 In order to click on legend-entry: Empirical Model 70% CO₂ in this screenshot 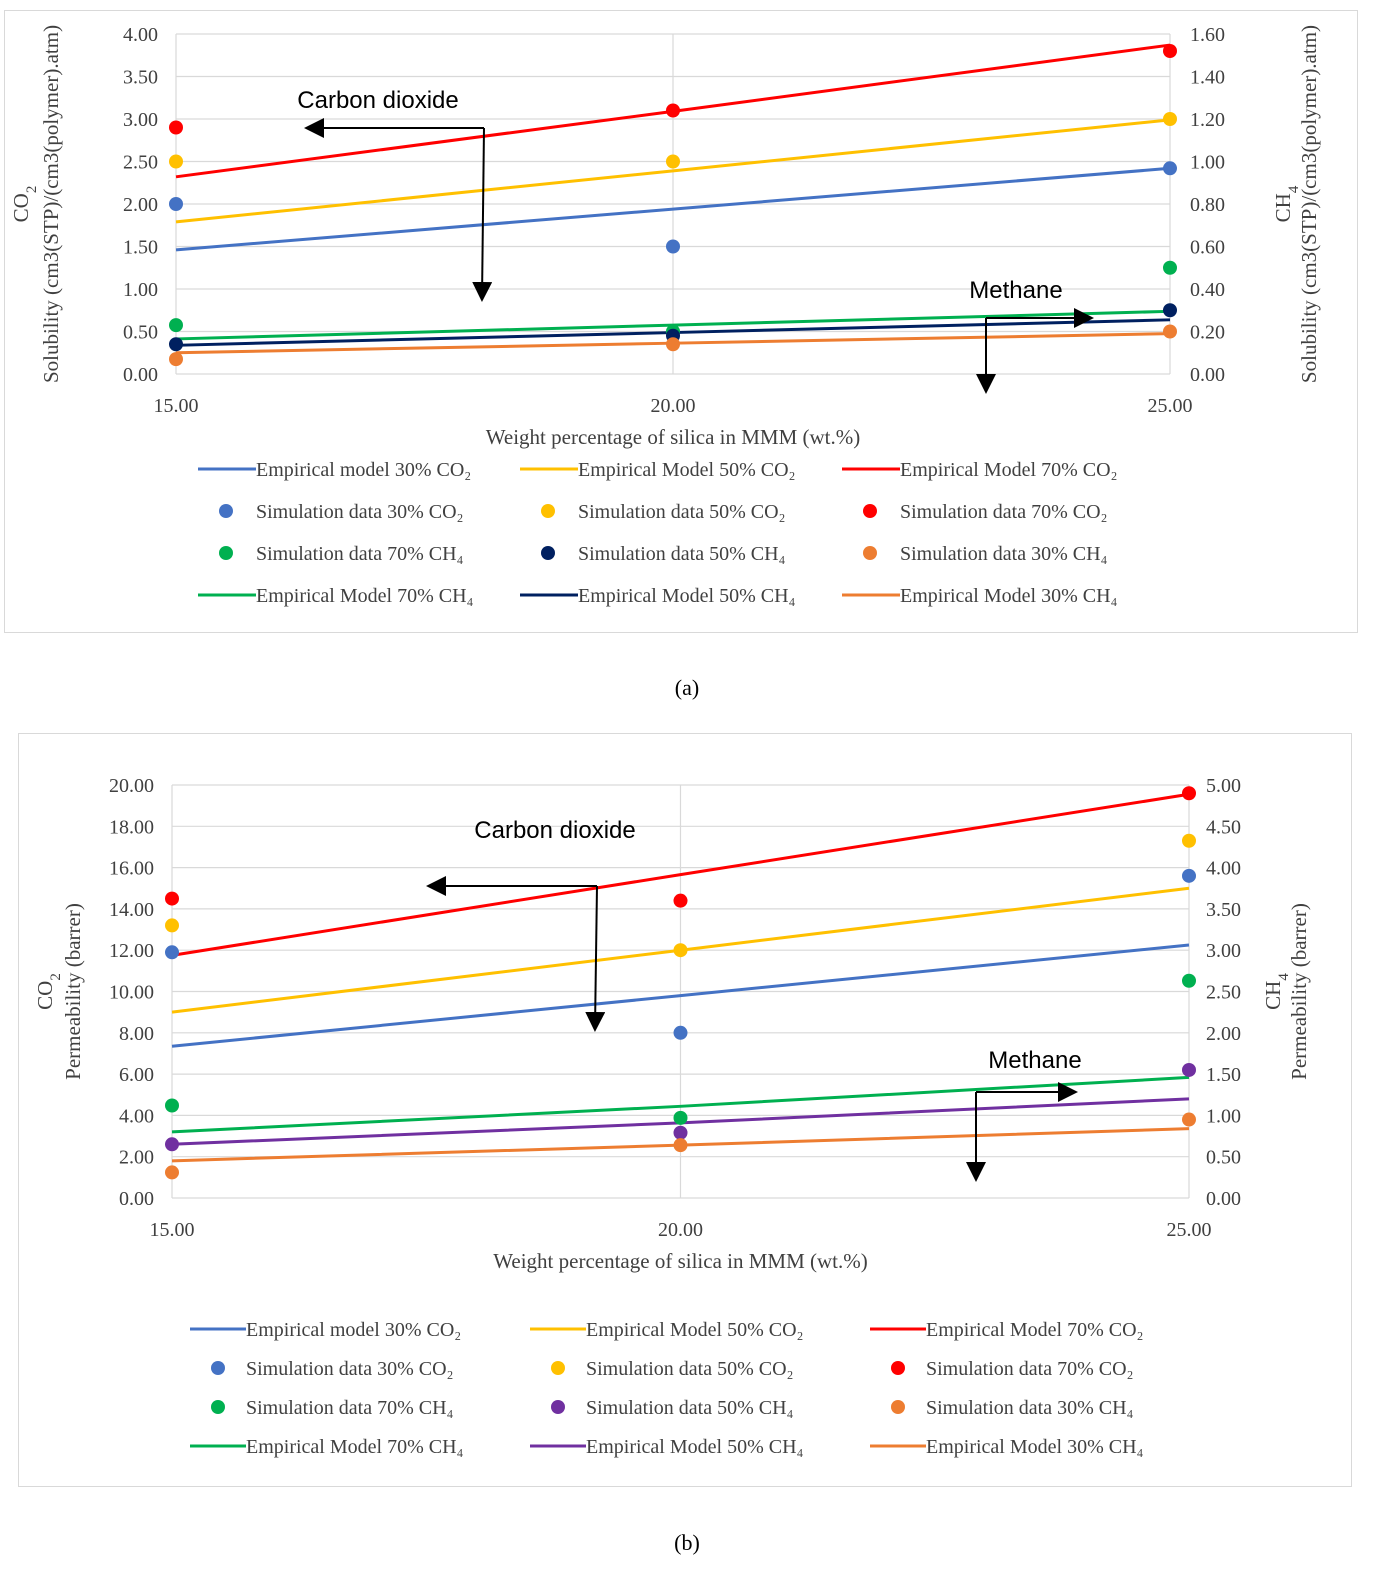, I will do `click(1009, 470)`.